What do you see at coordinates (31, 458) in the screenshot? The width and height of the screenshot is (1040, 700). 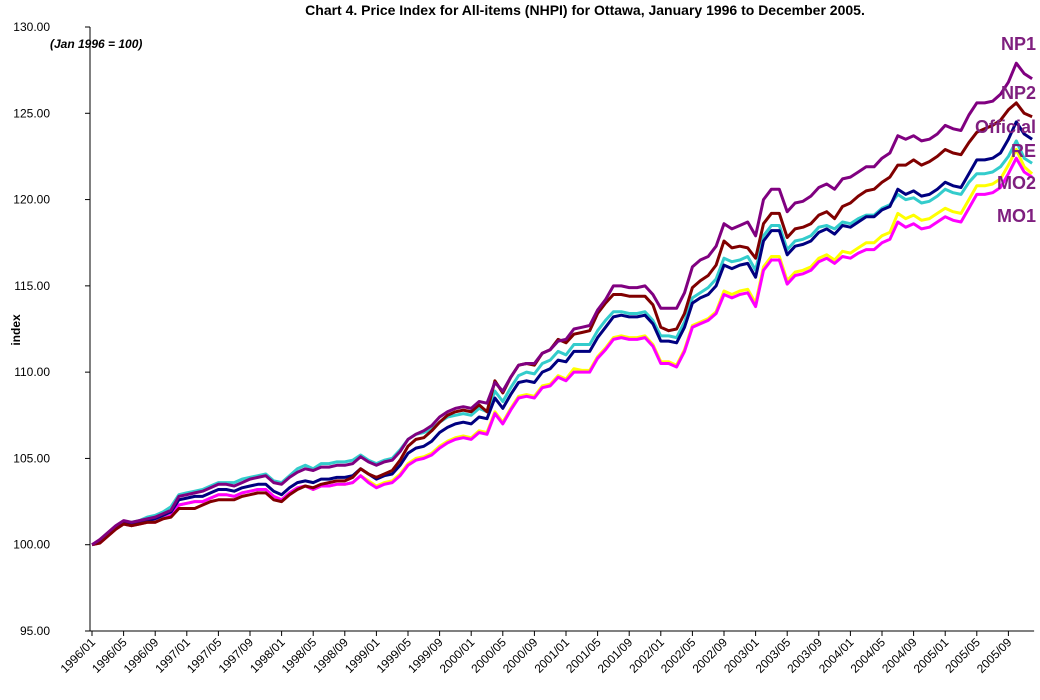 I see `y-tick-label: 105.00` at bounding box center [31, 458].